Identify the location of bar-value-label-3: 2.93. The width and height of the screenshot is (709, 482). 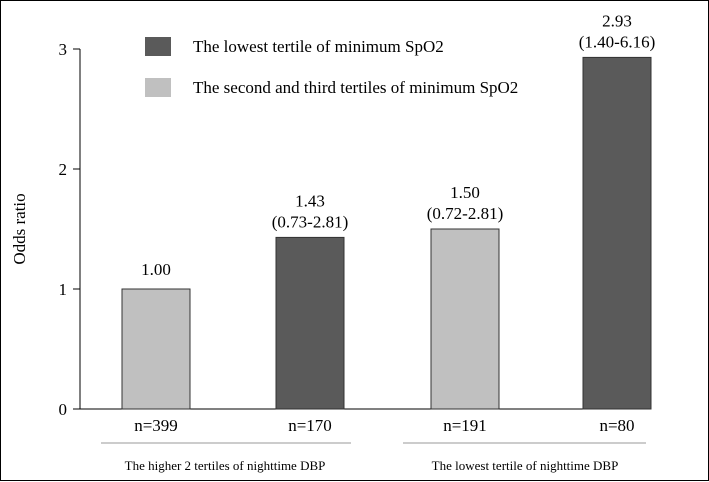
(617, 20).